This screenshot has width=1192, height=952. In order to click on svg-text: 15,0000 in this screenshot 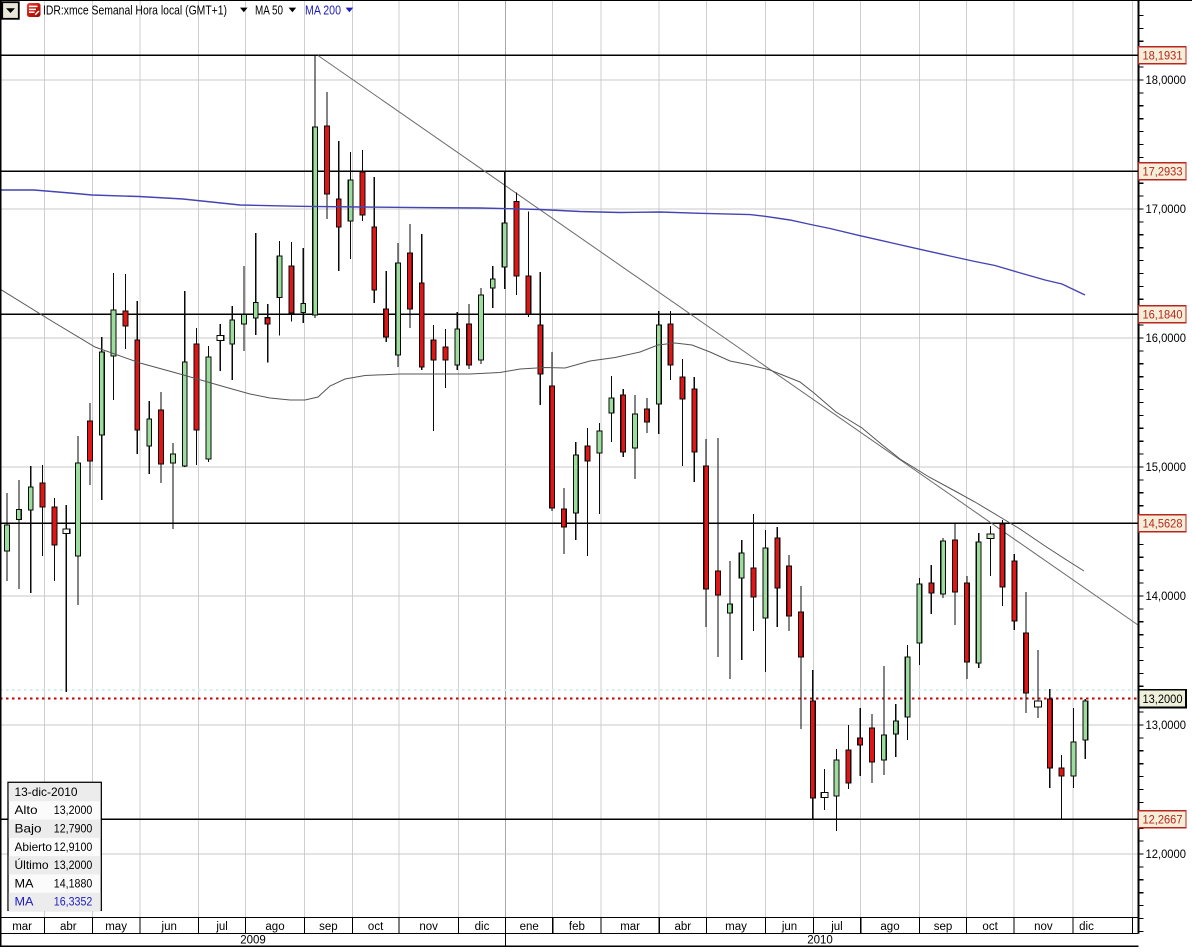, I will do `click(1166, 468)`.